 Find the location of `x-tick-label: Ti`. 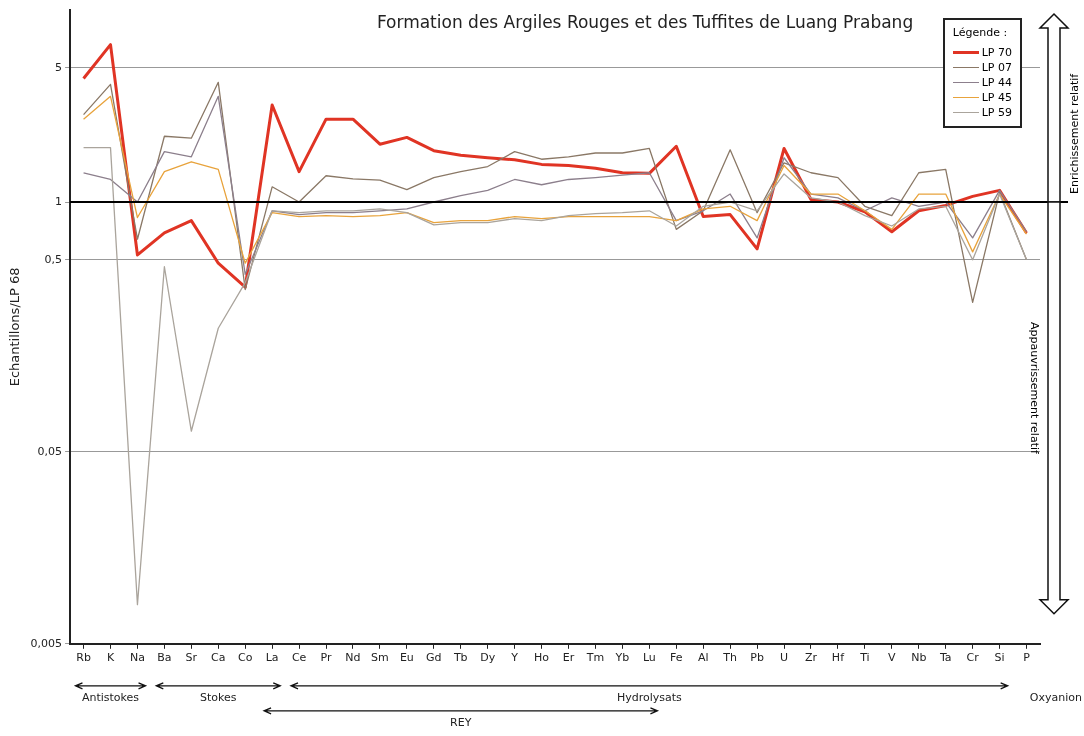

x-tick-label: Ti is located at coordinates (864, 658).